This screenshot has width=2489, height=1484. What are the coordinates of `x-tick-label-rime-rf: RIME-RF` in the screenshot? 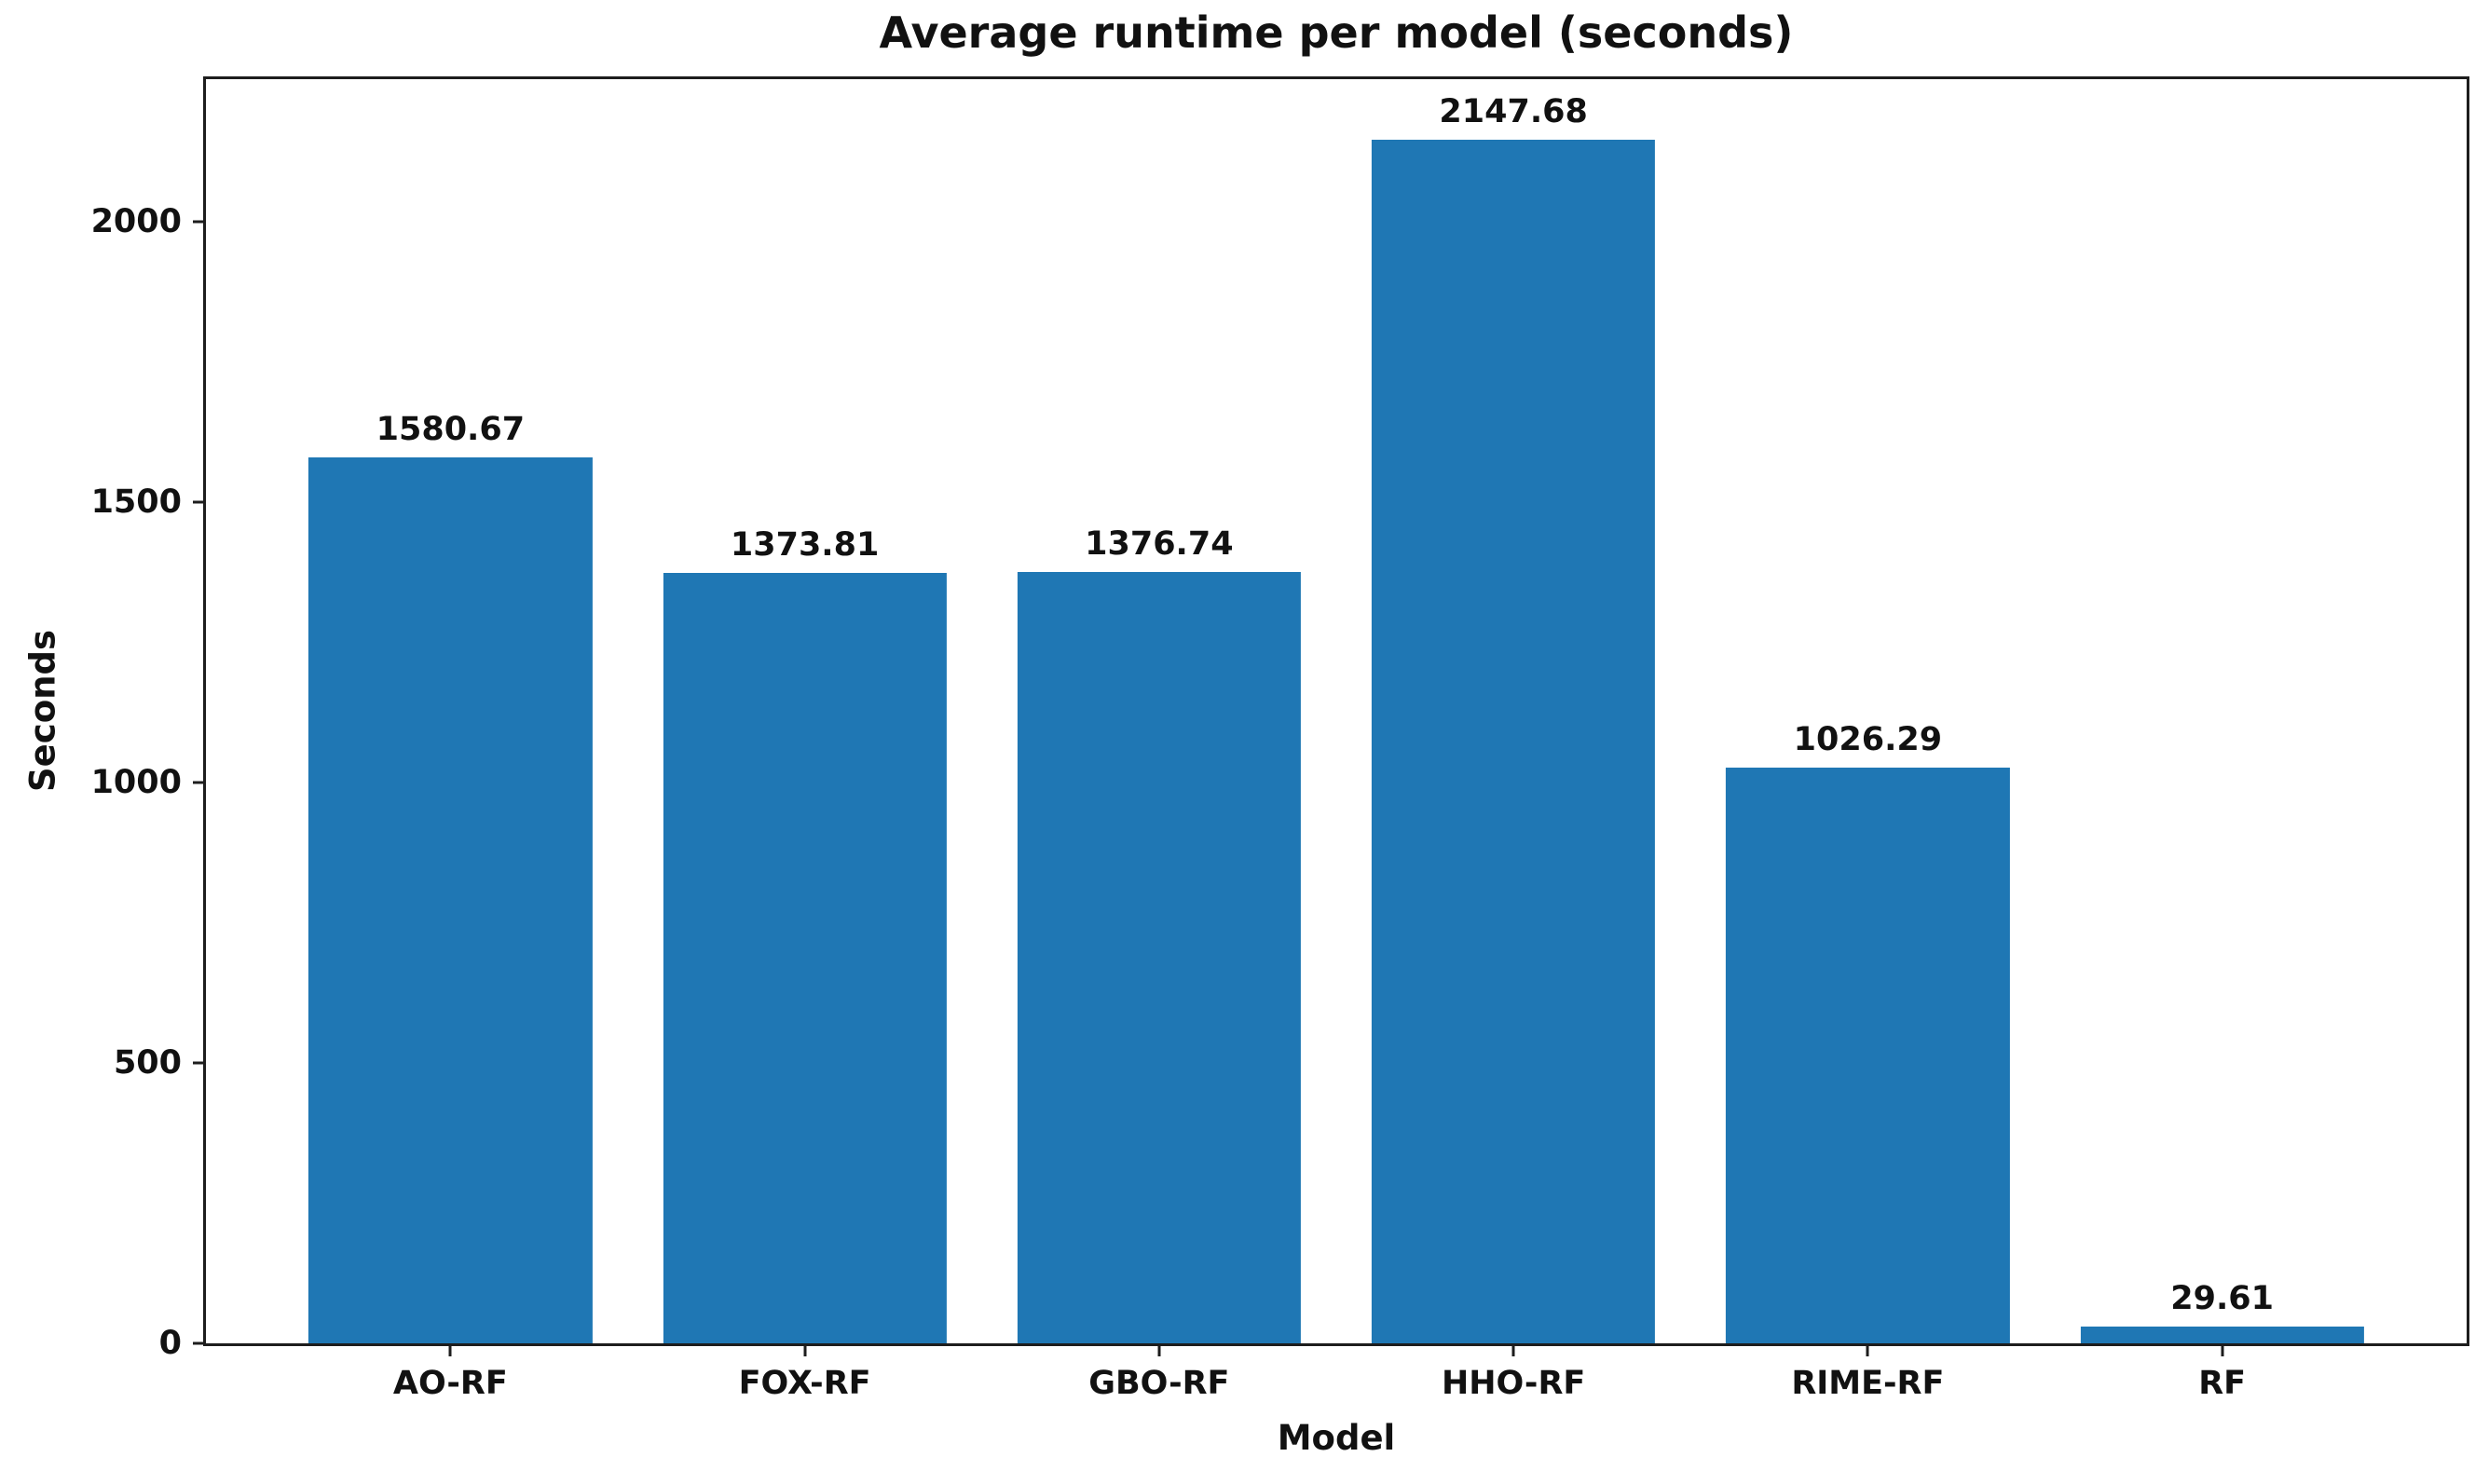 It's located at (1868, 1383).